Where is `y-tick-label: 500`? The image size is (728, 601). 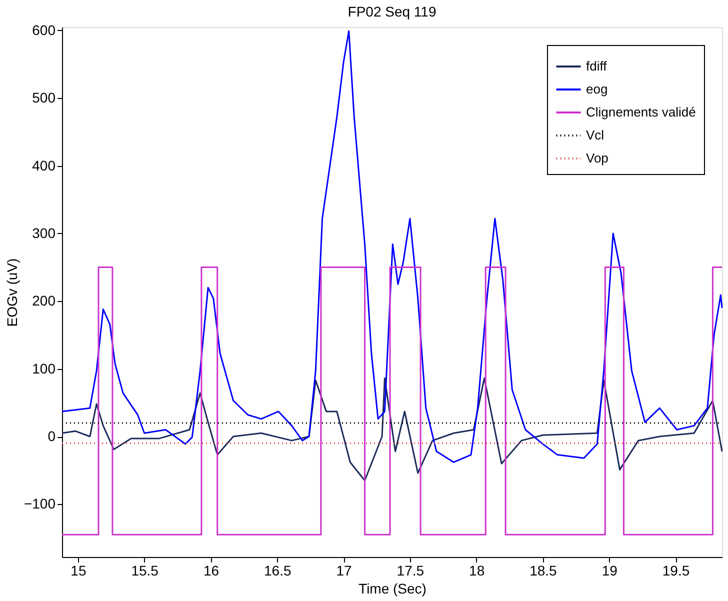 y-tick-label: 500 is located at coordinates (44, 98).